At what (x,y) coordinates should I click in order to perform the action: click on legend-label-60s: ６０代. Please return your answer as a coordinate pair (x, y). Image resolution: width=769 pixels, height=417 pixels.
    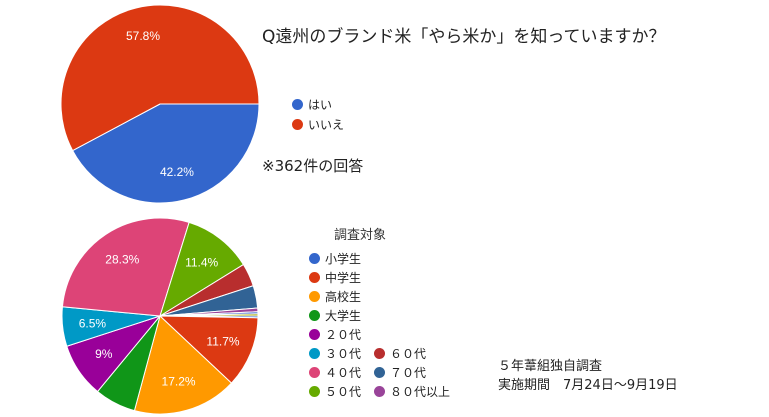
    Looking at the image, I should click on (408, 354).